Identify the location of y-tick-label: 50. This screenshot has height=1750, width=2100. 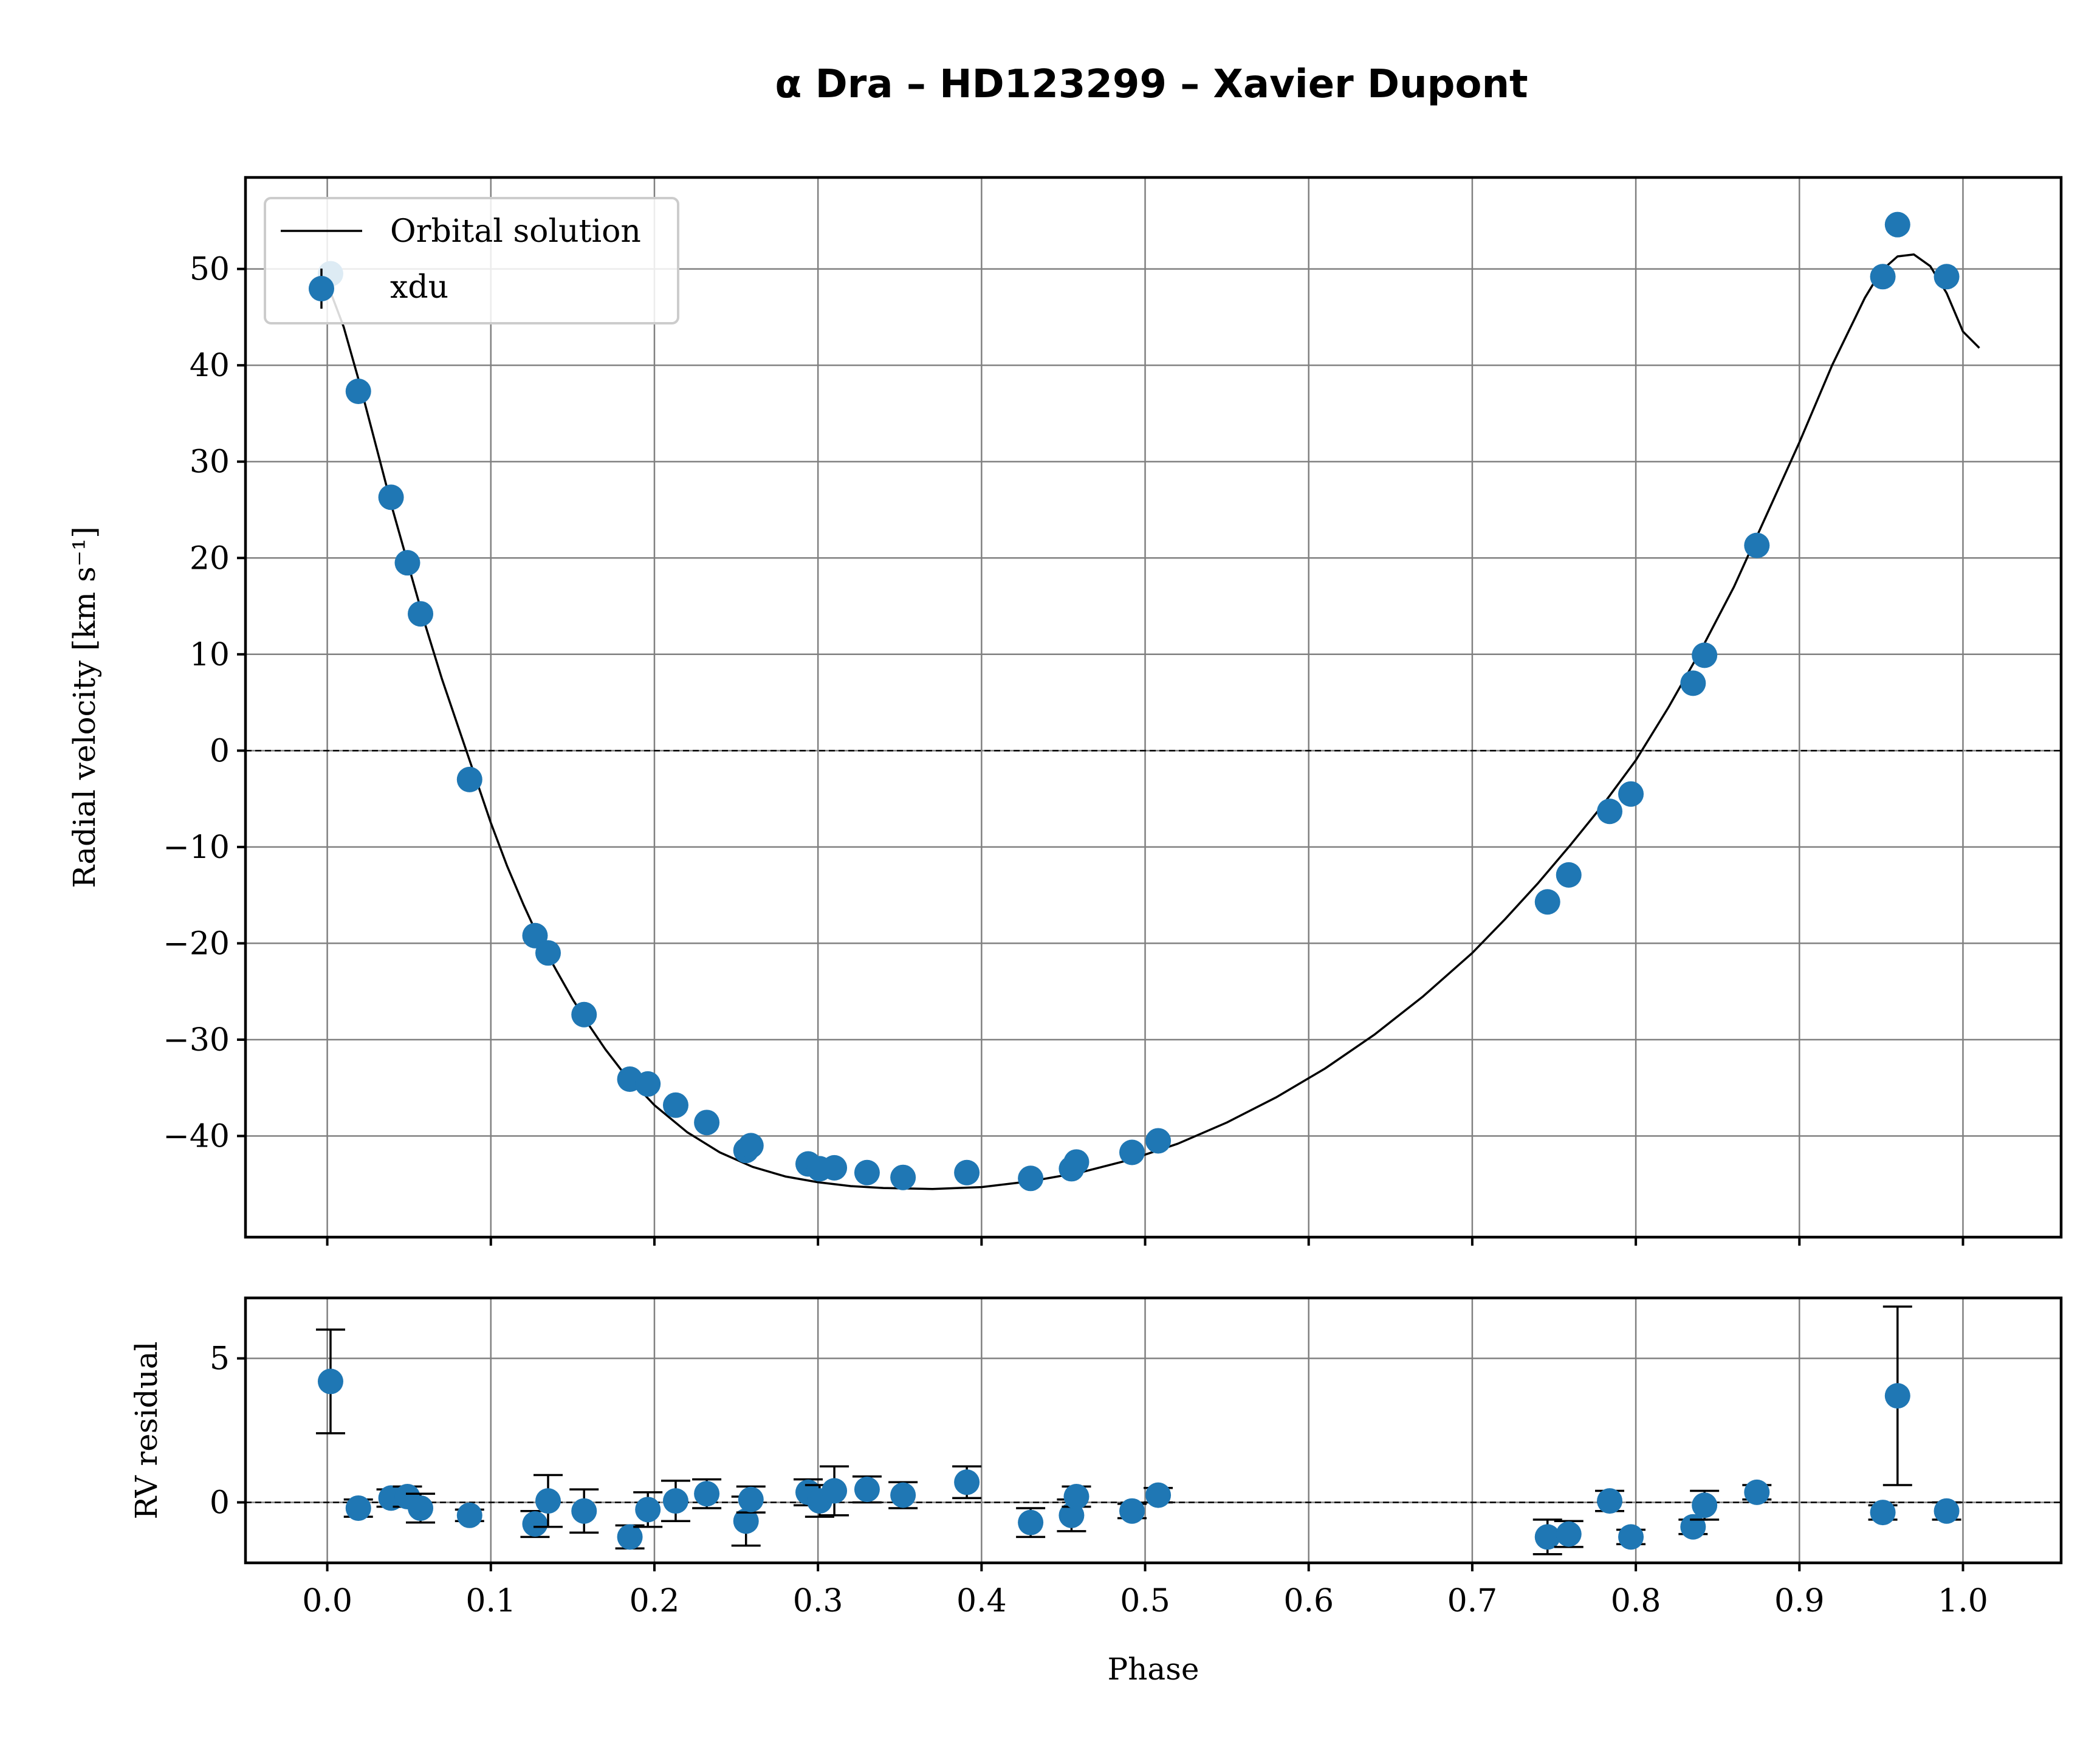
(210, 270).